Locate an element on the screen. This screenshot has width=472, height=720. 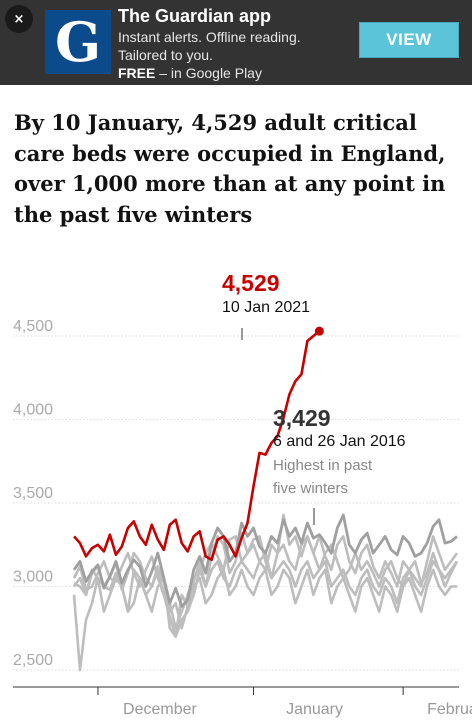
y-tick-label: 4,000 is located at coordinates (33, 410).